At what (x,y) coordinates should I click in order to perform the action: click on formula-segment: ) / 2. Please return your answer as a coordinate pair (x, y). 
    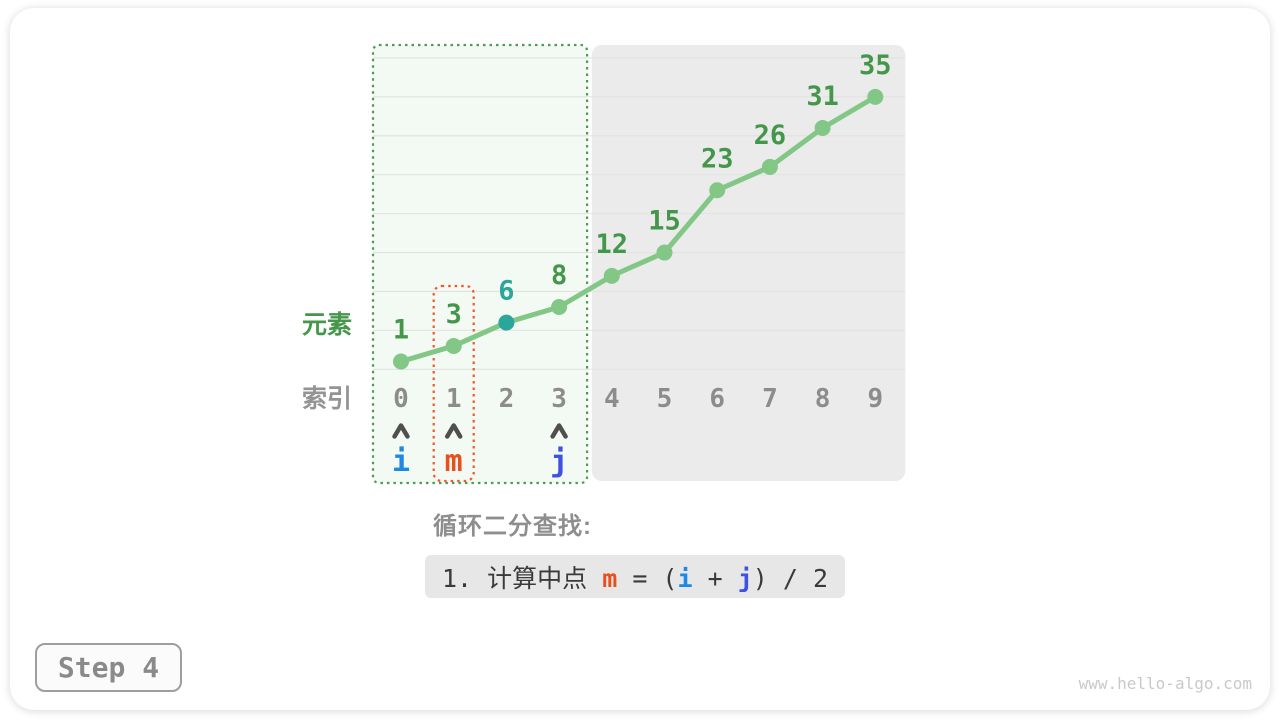
    Looking at the image, I should click on (790, 578).